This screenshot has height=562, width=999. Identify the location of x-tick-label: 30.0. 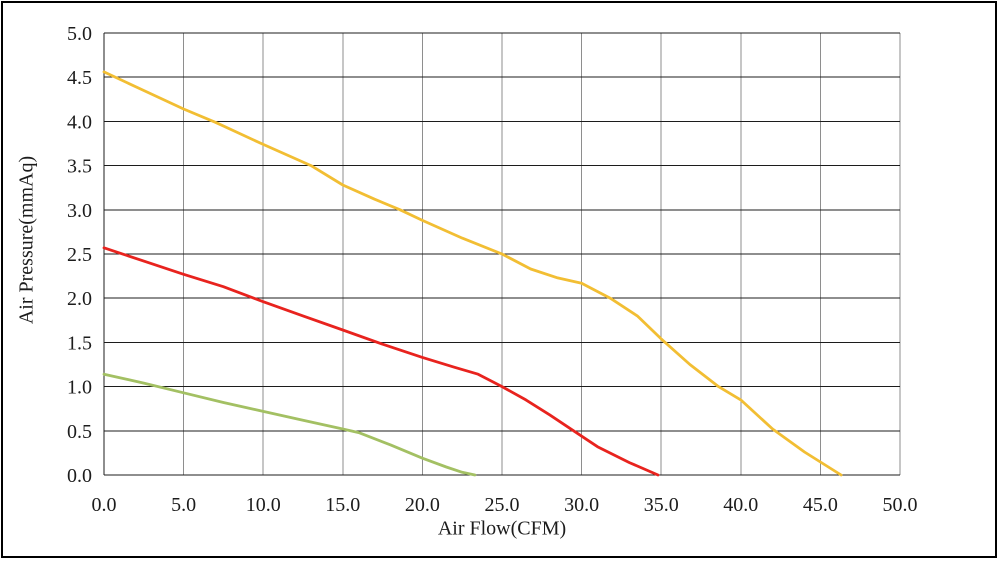
(581, 505).